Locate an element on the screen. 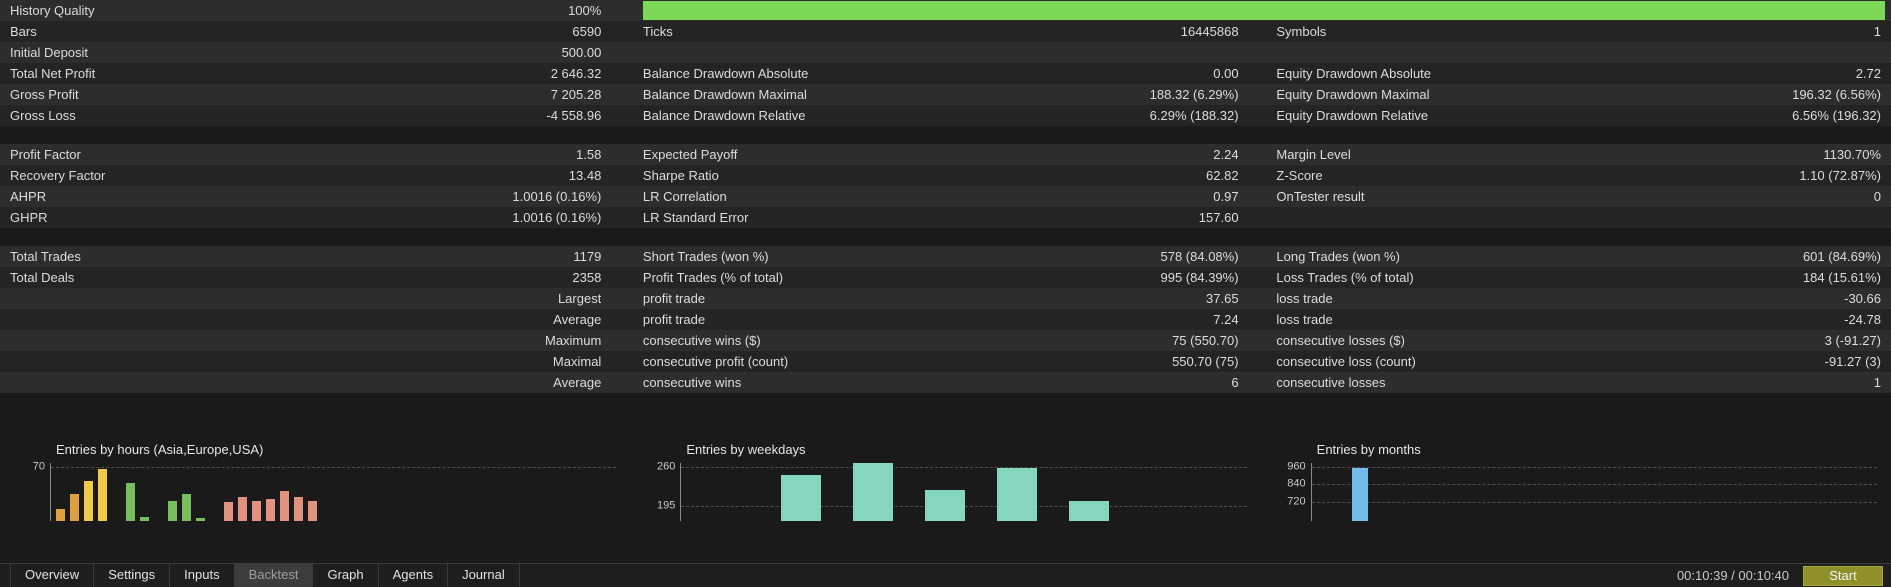 This screenshot has height=587, width=1891. table-row: Largest profit trade 37.65 loss trade -30.66 is located at coordinates (945, 298).